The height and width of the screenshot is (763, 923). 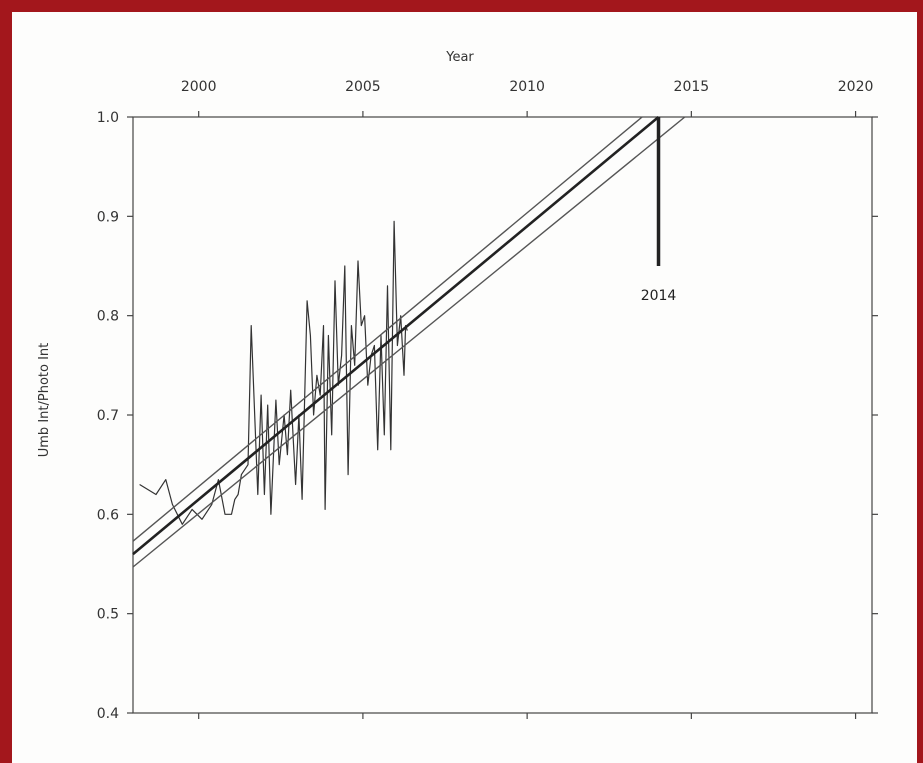 What do you see at coordinates (108, 615) in the screenshot?
I see `y-tick-label: 0.5` at bounding box center [108, 615].